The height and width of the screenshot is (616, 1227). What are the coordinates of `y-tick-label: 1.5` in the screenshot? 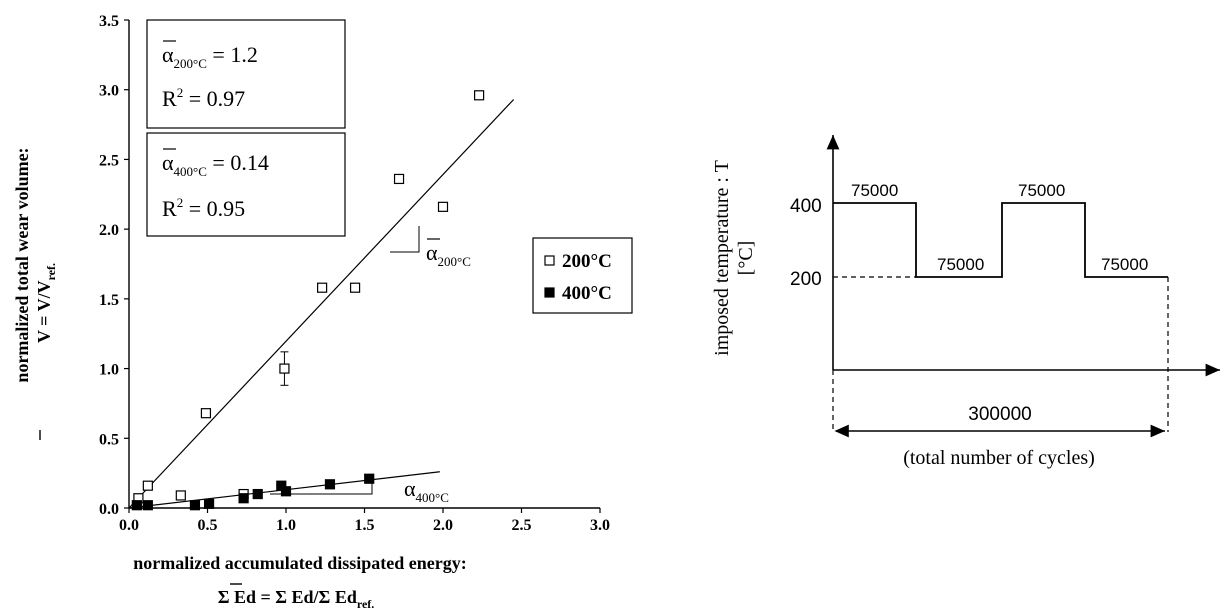 It's located at (109, 300).